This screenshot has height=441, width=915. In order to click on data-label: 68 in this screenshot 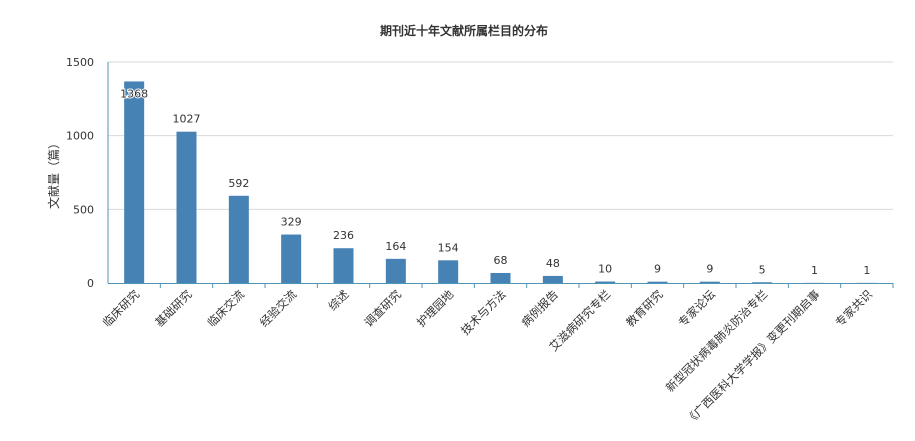, I will do `click(501, 260)`.